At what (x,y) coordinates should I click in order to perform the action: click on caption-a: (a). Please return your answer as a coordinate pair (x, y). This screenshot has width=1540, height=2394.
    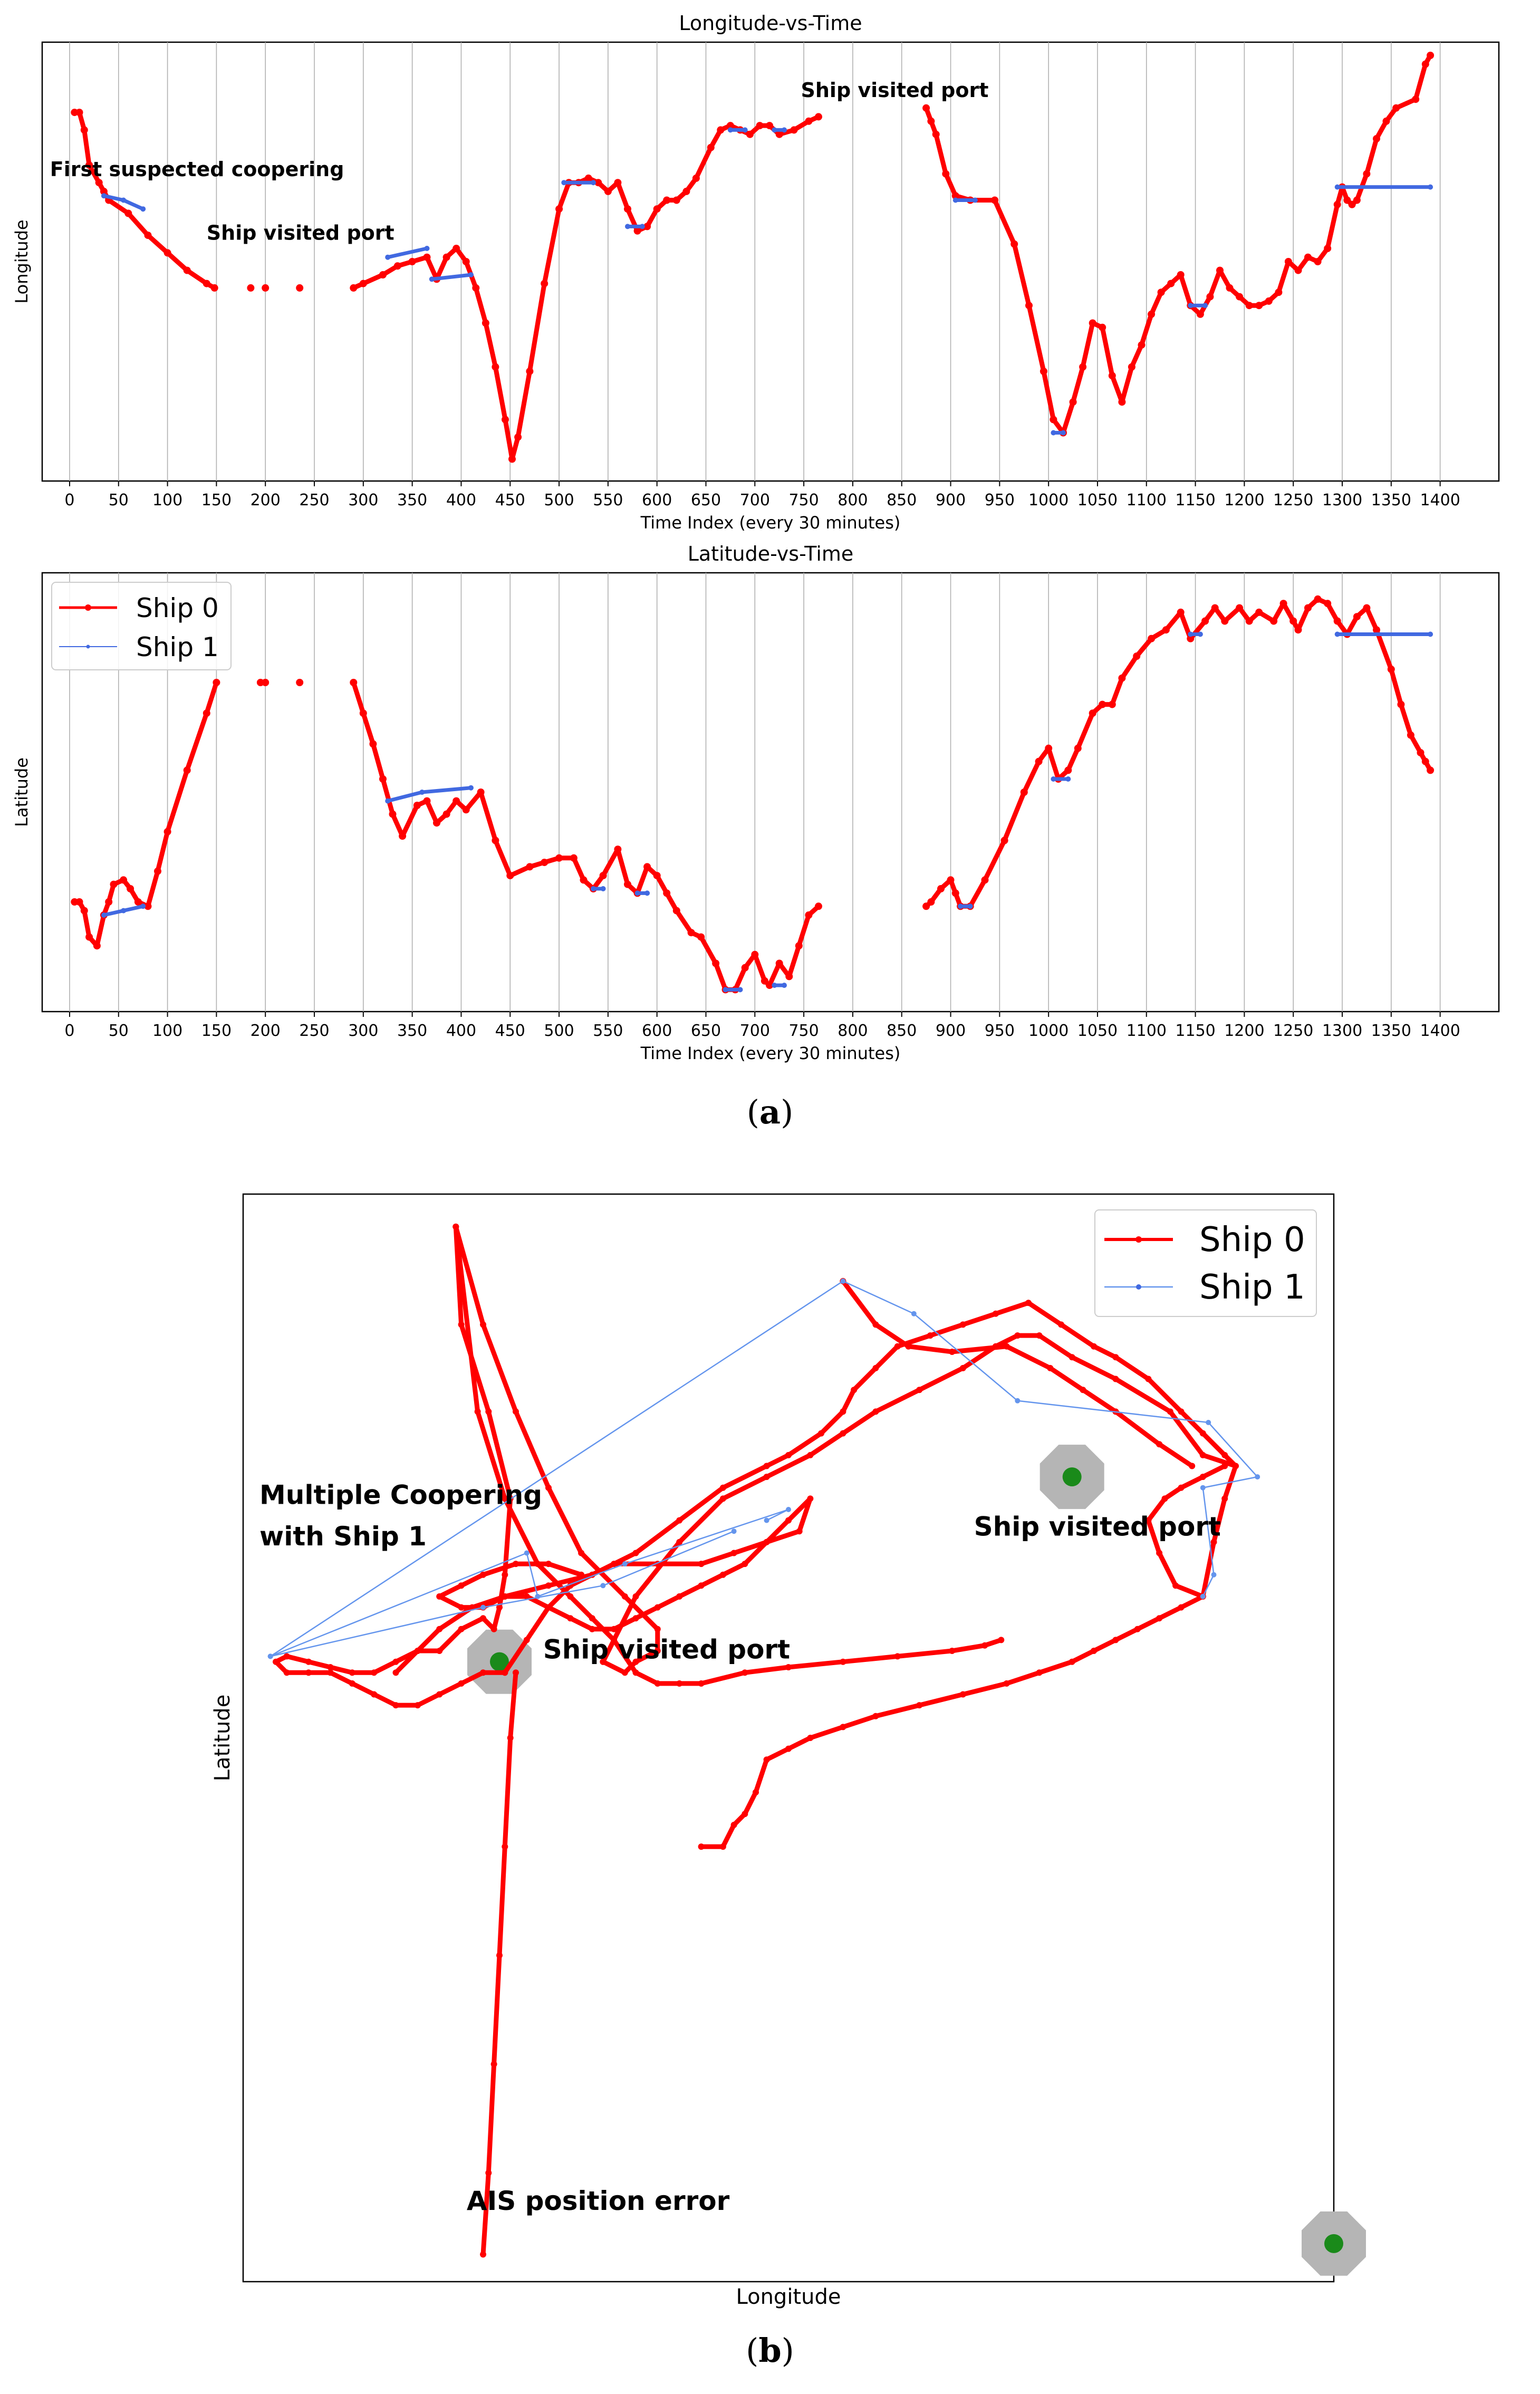
    Looking at the image, I should click on (770, 1112).